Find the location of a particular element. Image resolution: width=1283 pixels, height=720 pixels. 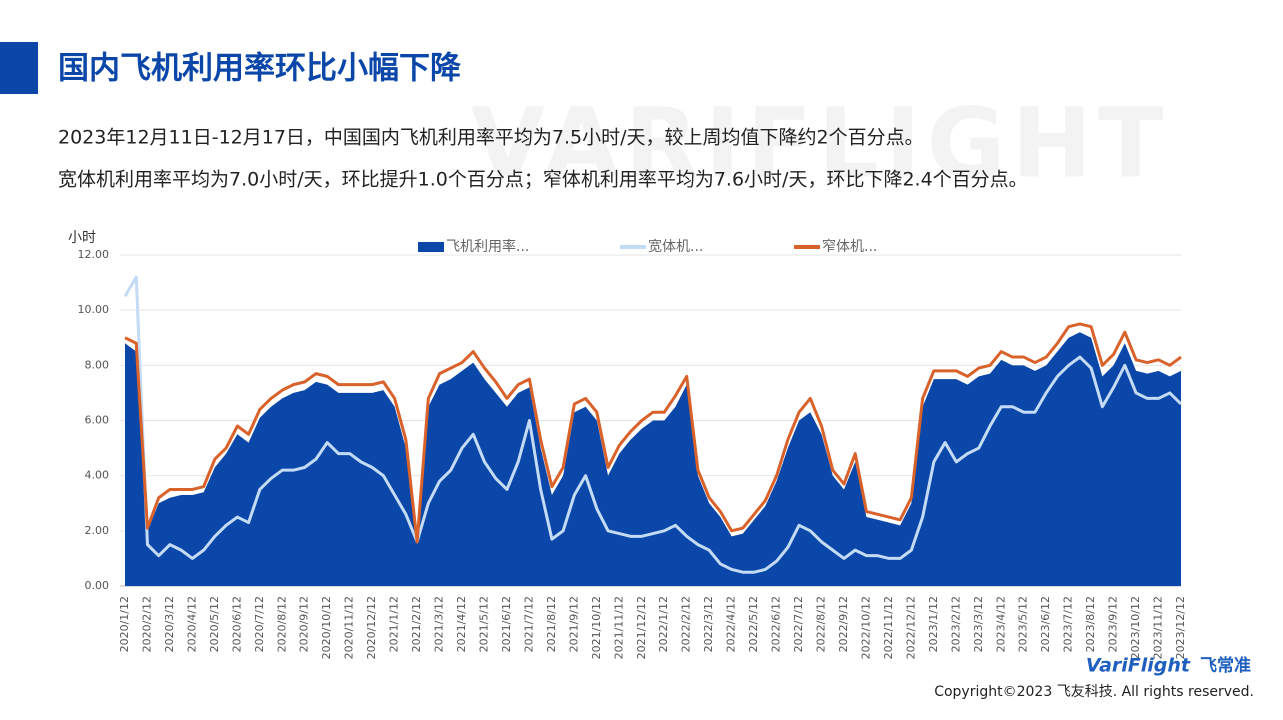

x-tick-label: 2023/5/12 is located at coordinates (1023, 624).